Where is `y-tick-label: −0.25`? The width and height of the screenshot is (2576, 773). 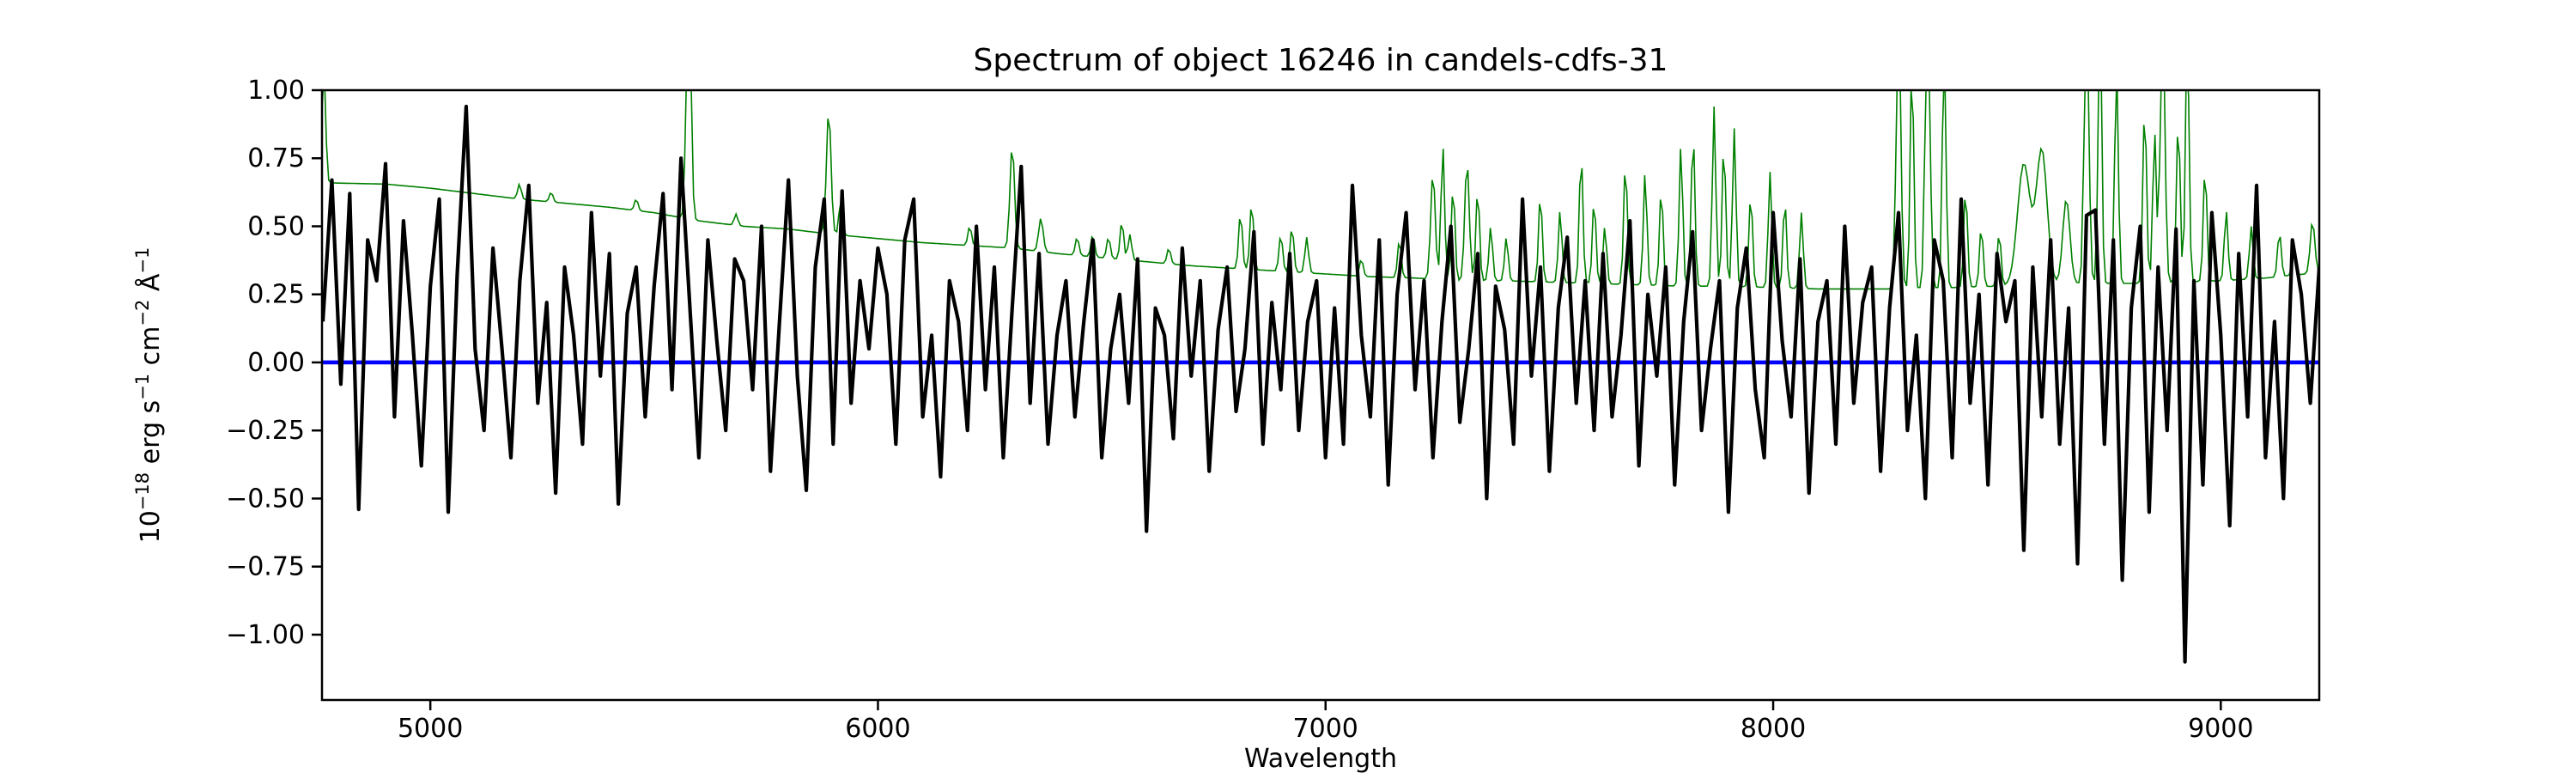 y-tick-label: −0.25 is located at coordinates (265, 431).